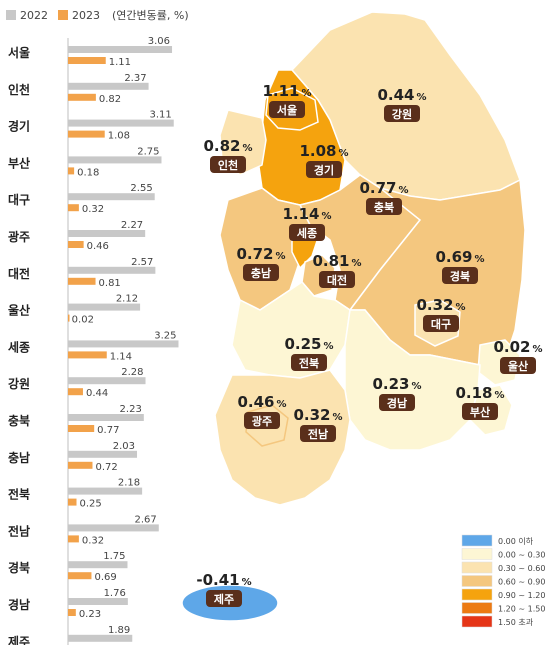 Image resolution: width=547 pixels, height=645 pixels. I want to click on scale-label: 1.20 ~ 1.50, so click(521, 609).